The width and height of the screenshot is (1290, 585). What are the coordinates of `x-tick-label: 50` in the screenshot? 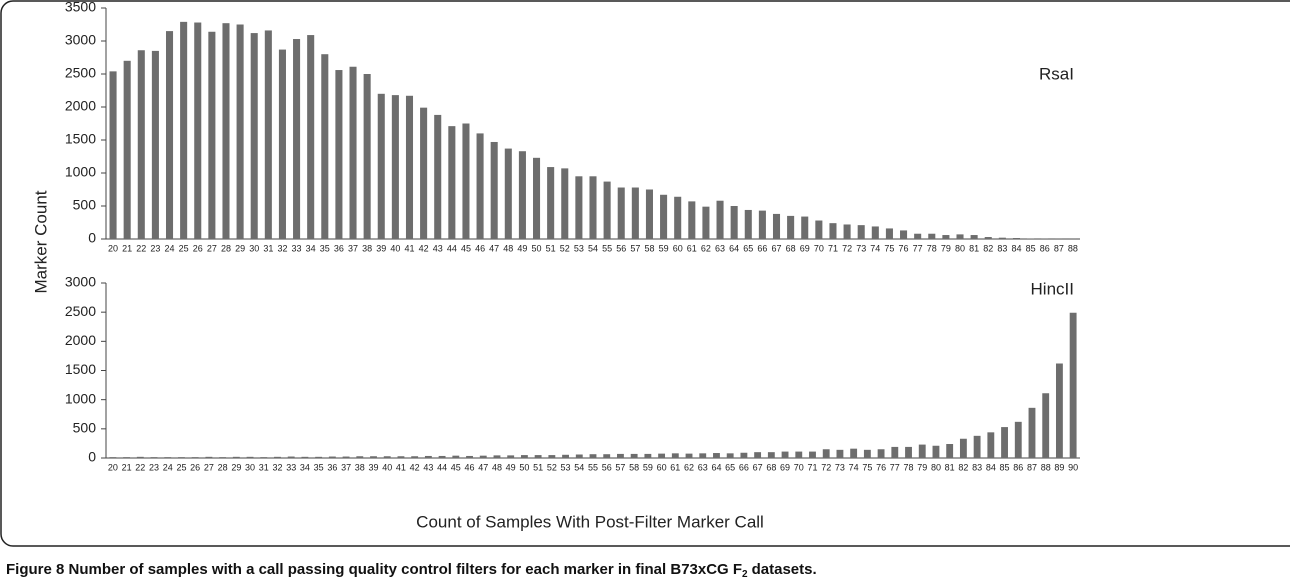 It's located at (537, 248).